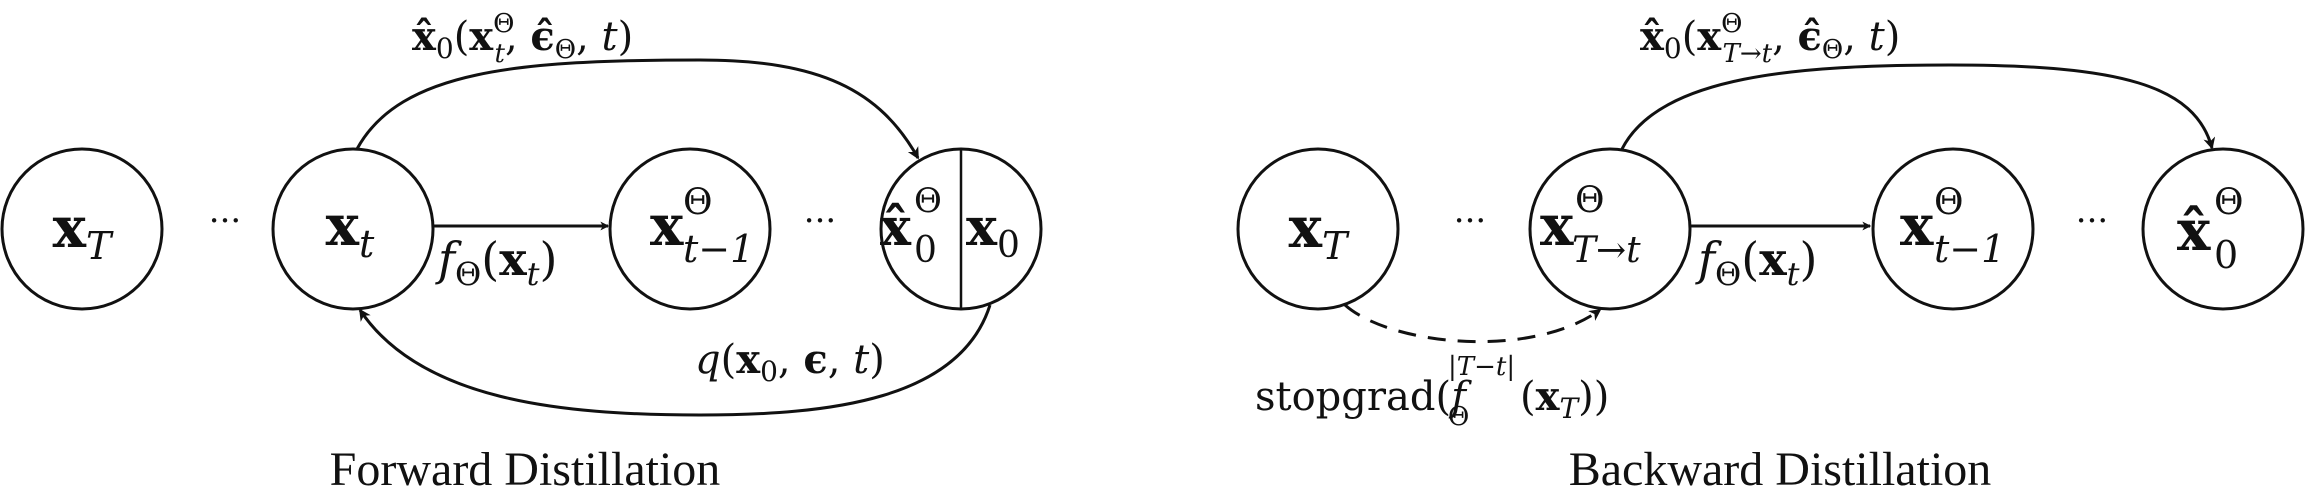  I want to click on backward-node-x-T-to-t: x Θ T→t, so click(1610, 229).